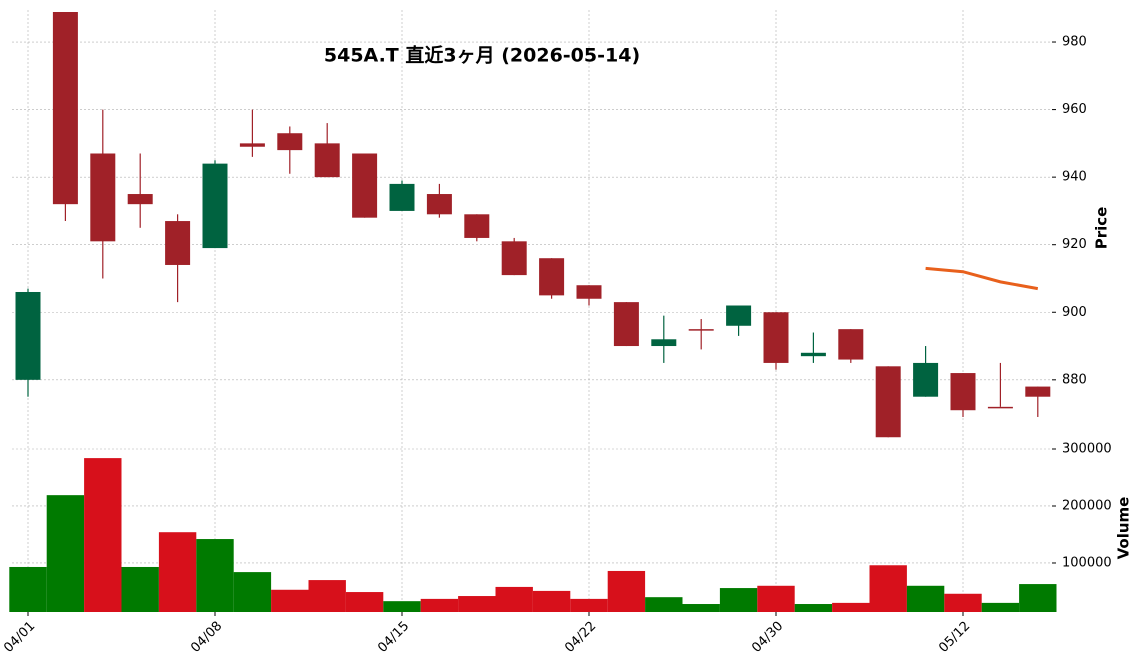  I want to click on volume-axis-label: Volume, so click(1124, 528).